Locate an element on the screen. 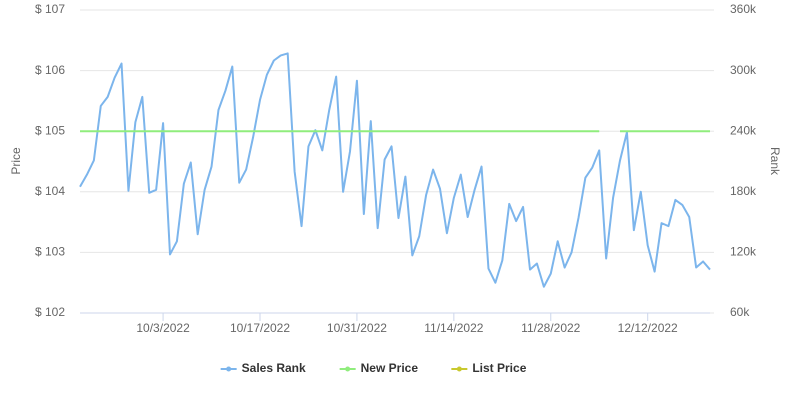 The width and height of the screenshot is (791, 400). x-tick-label: 11/28/2022 is located at coordinates (550, 328).